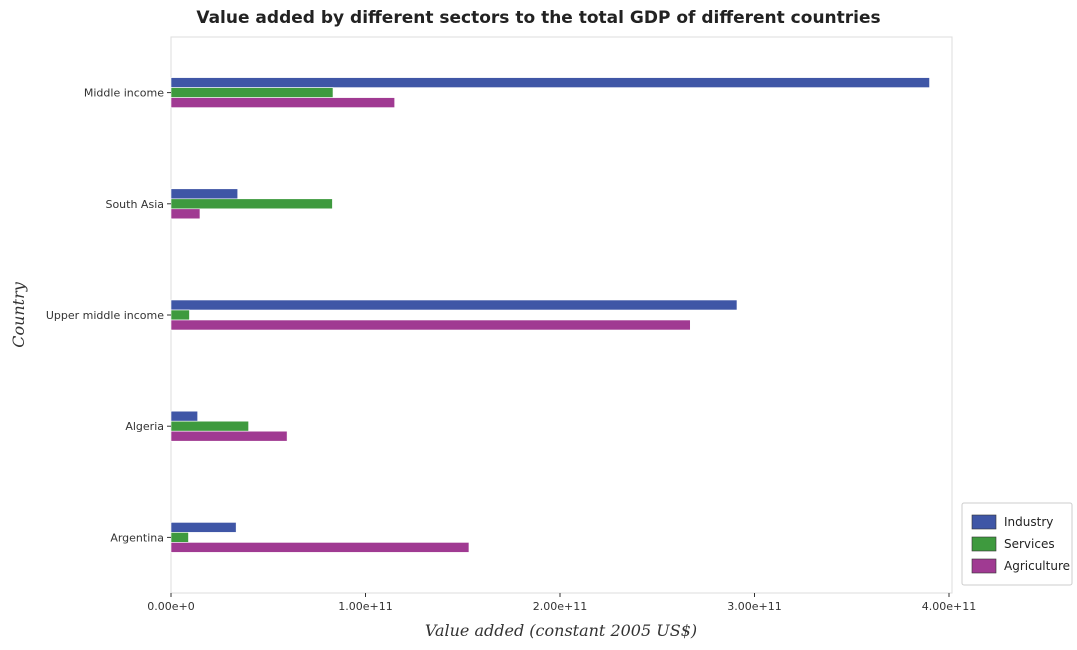 The width and height of the screenshot is (1077, 650). Describe the element at coordinates (984, 522) in the screenshot. I see `legend-swatch-industry` at that location.